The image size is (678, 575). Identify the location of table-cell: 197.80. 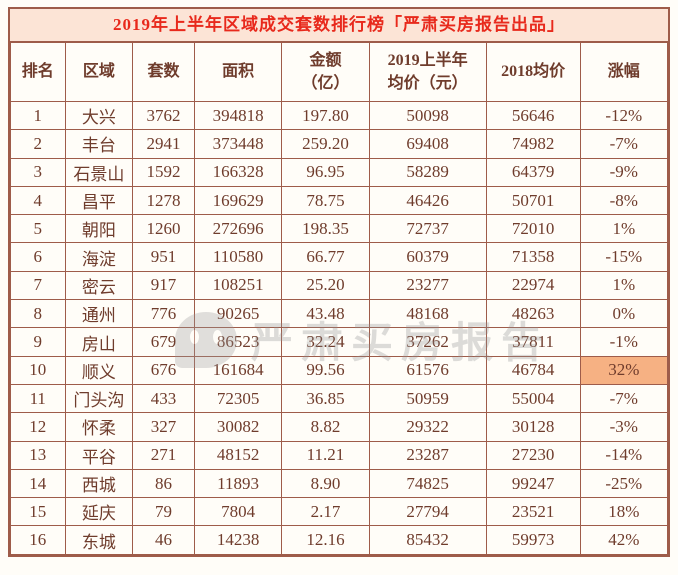
(325, 115).